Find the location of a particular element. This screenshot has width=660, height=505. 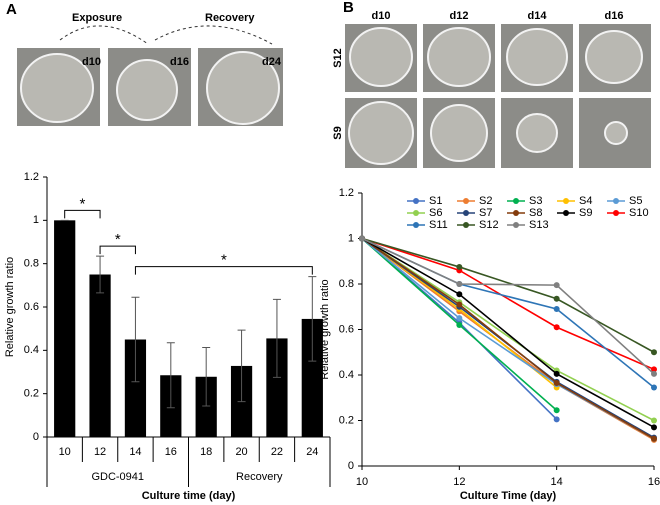

arrow-label: Exposure is located at coordinates (97, 18).